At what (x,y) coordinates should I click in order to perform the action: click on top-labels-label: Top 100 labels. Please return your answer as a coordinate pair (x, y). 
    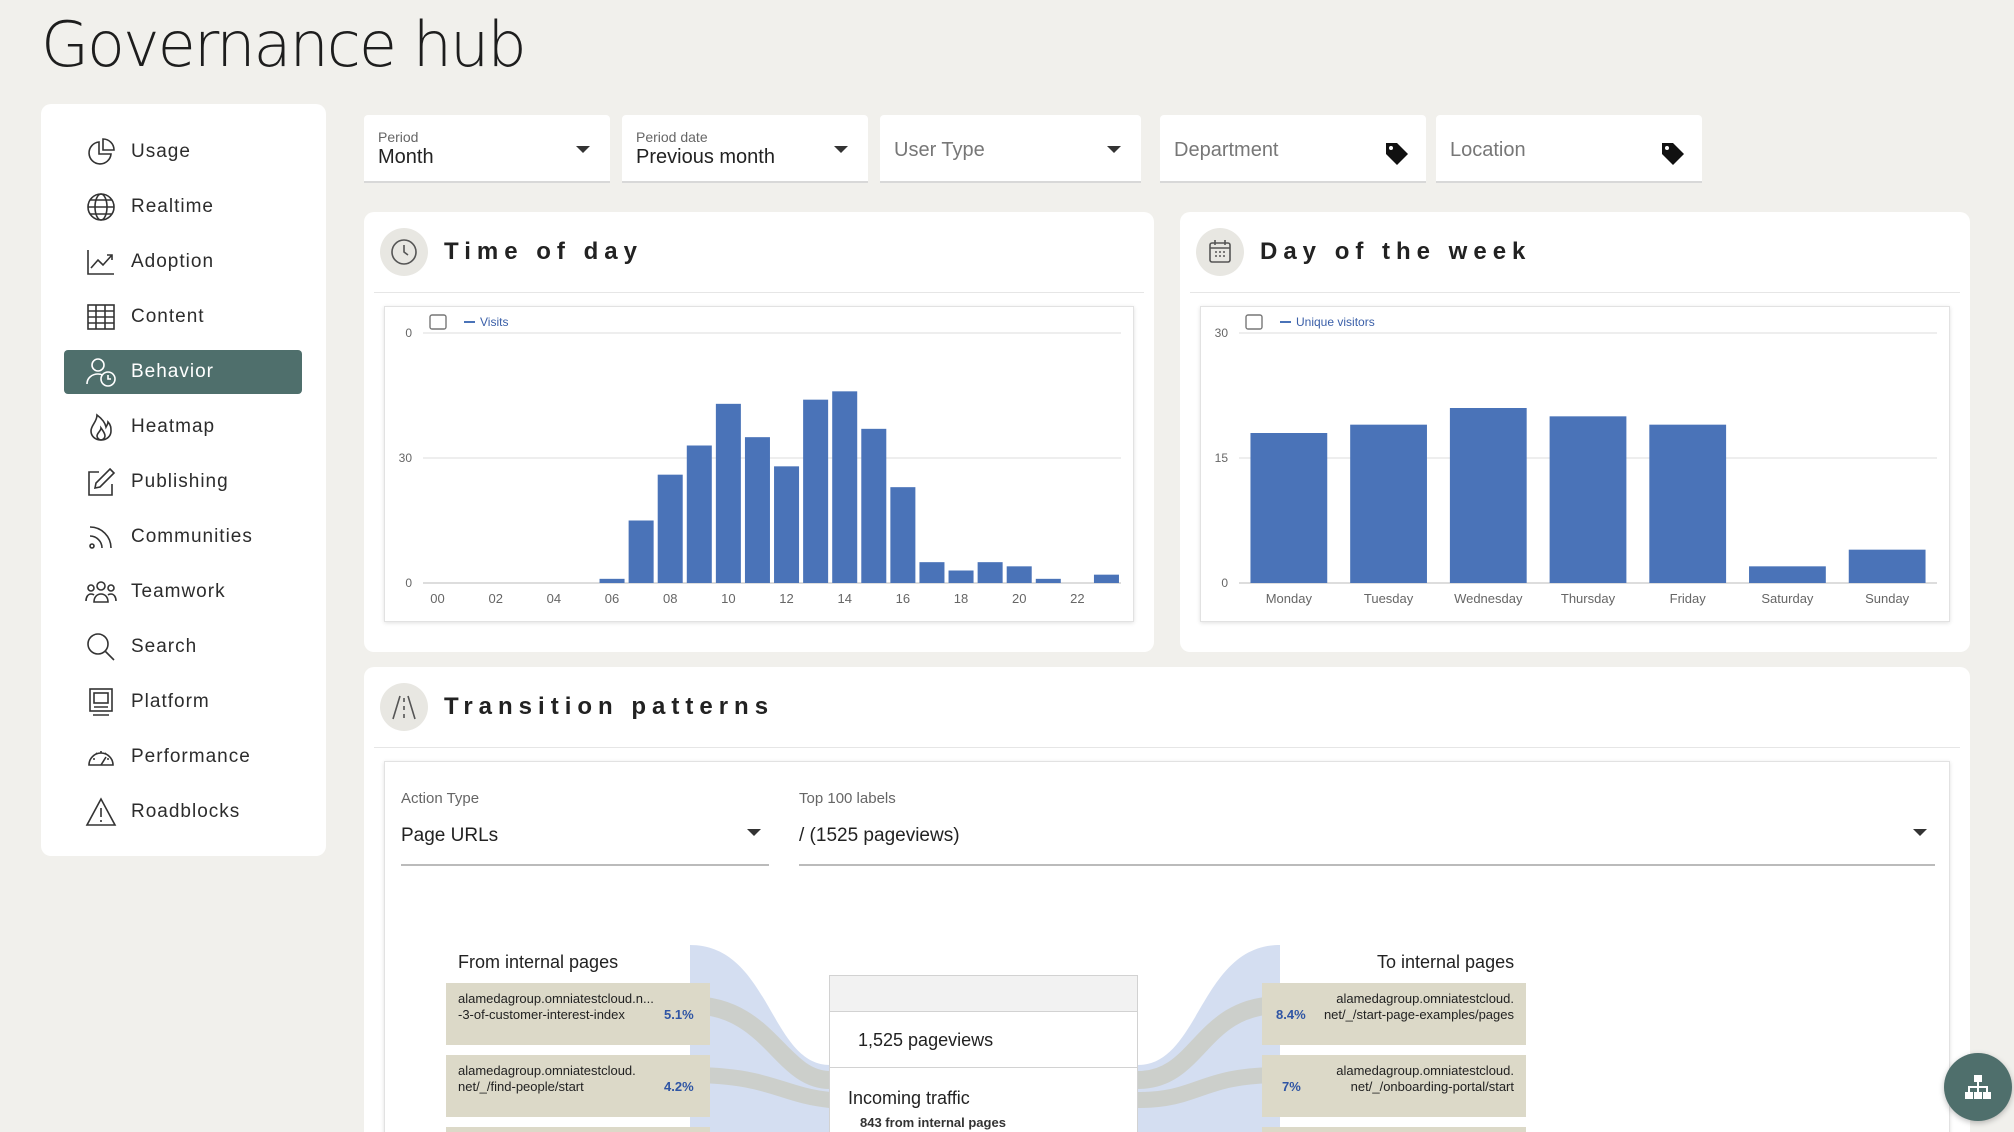
    Looking at the image, I should click on (847, 798).